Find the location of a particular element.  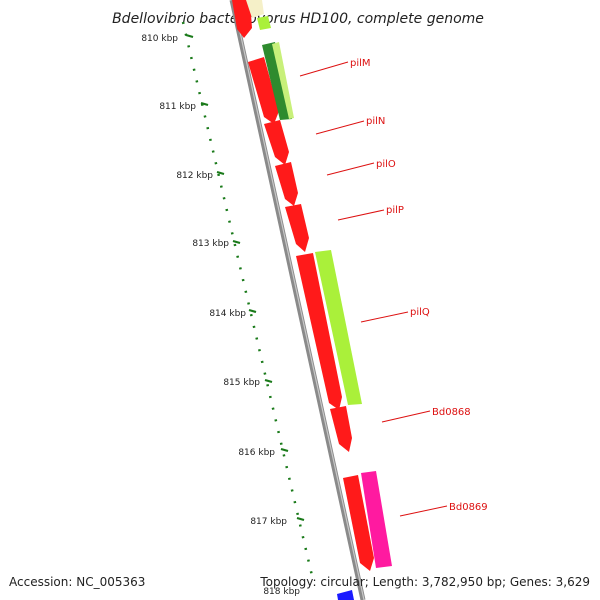

gene-label-Bd0868: Bd0868 is located at coordinates (451, 412).